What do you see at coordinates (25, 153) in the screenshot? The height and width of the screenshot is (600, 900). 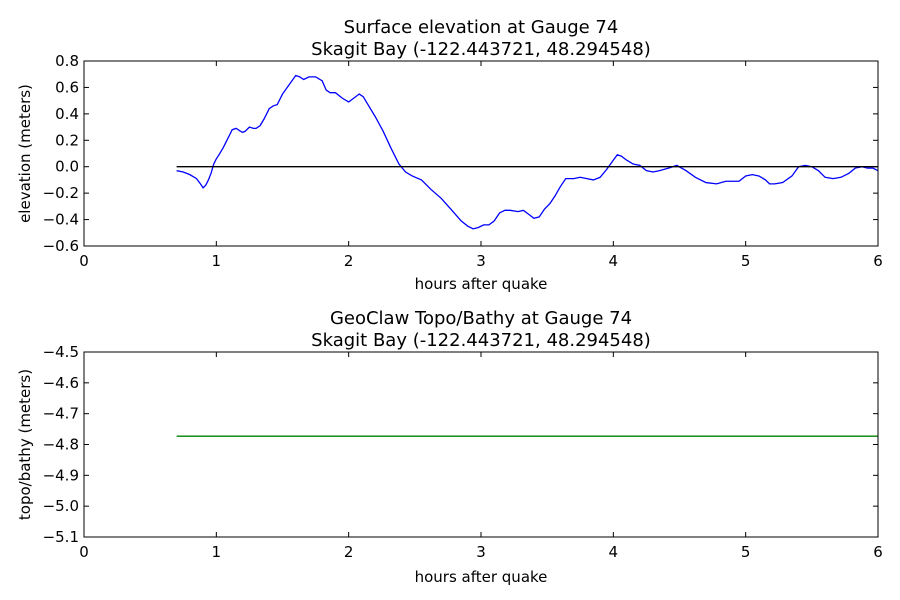 I see `y-axis-label: elevation (meters)` at bounding box center [25, 153].